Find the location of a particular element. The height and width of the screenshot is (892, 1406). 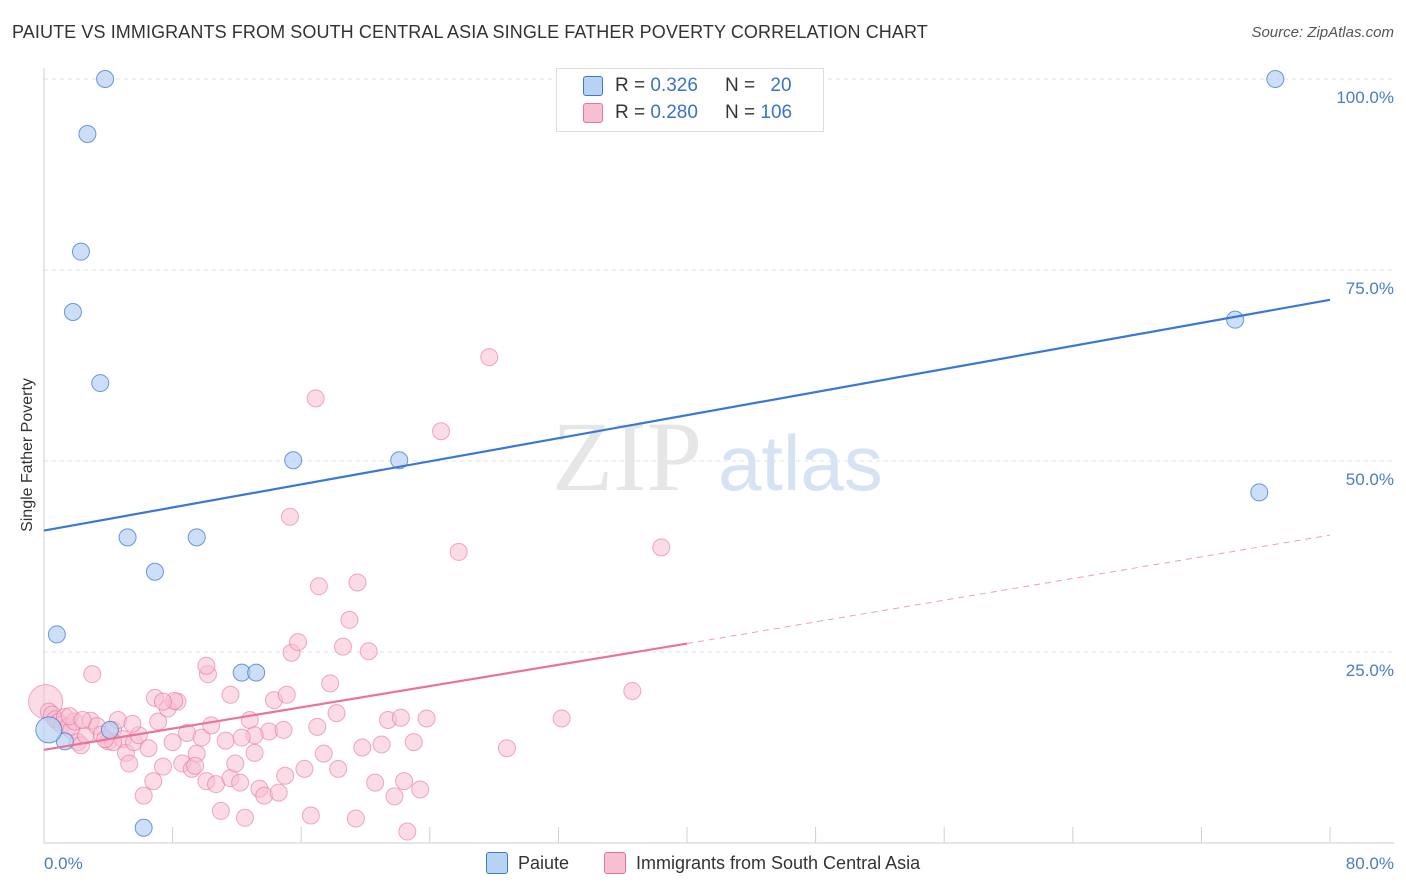

watermark-zip: ZIP is located at coordinates (627, 456).